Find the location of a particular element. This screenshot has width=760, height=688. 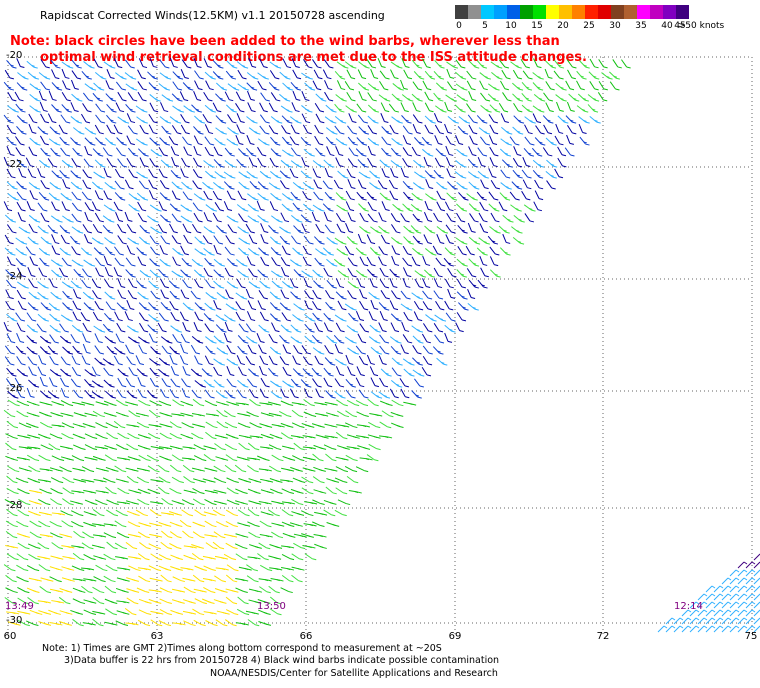

lat-label: -24 is located at coordinates (14, 276).